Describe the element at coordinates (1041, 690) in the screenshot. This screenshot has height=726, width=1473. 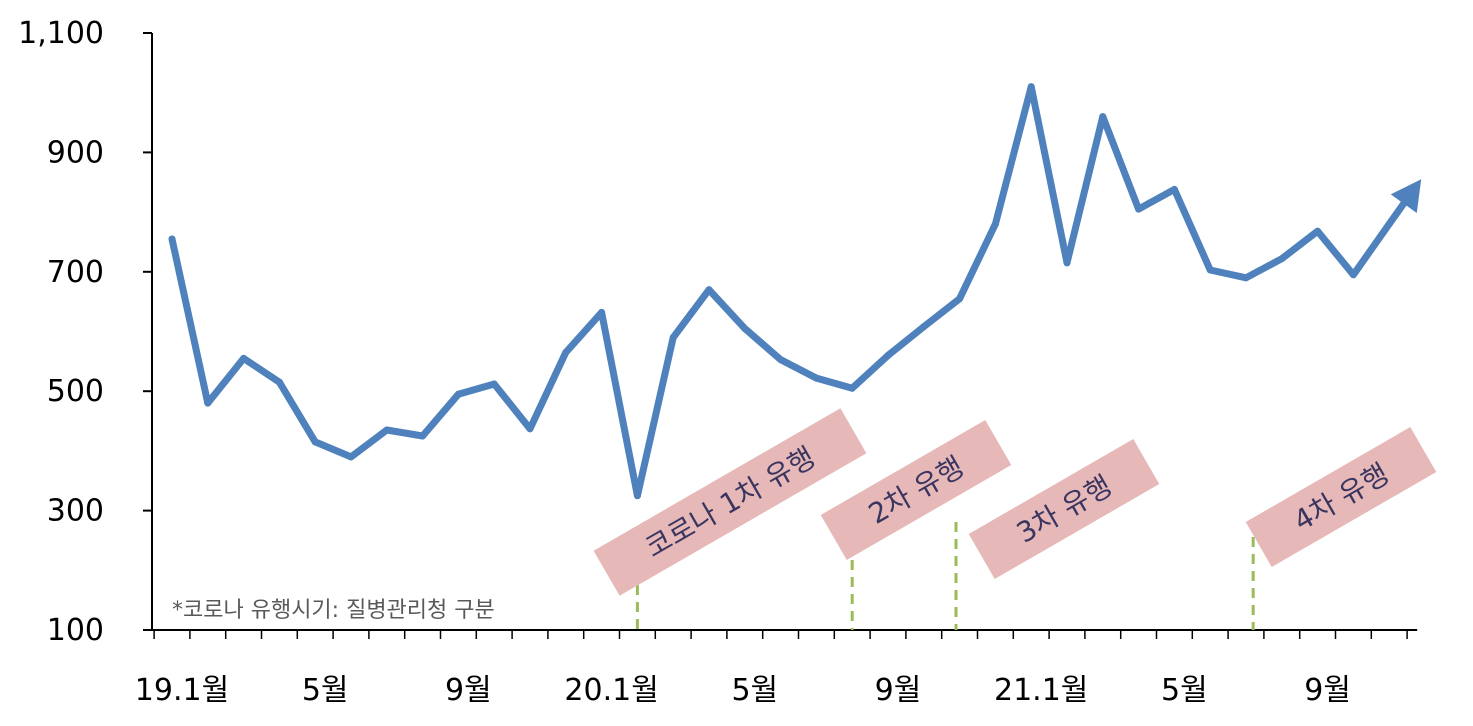
I see `x-tick-label: 21.1월` at that location.